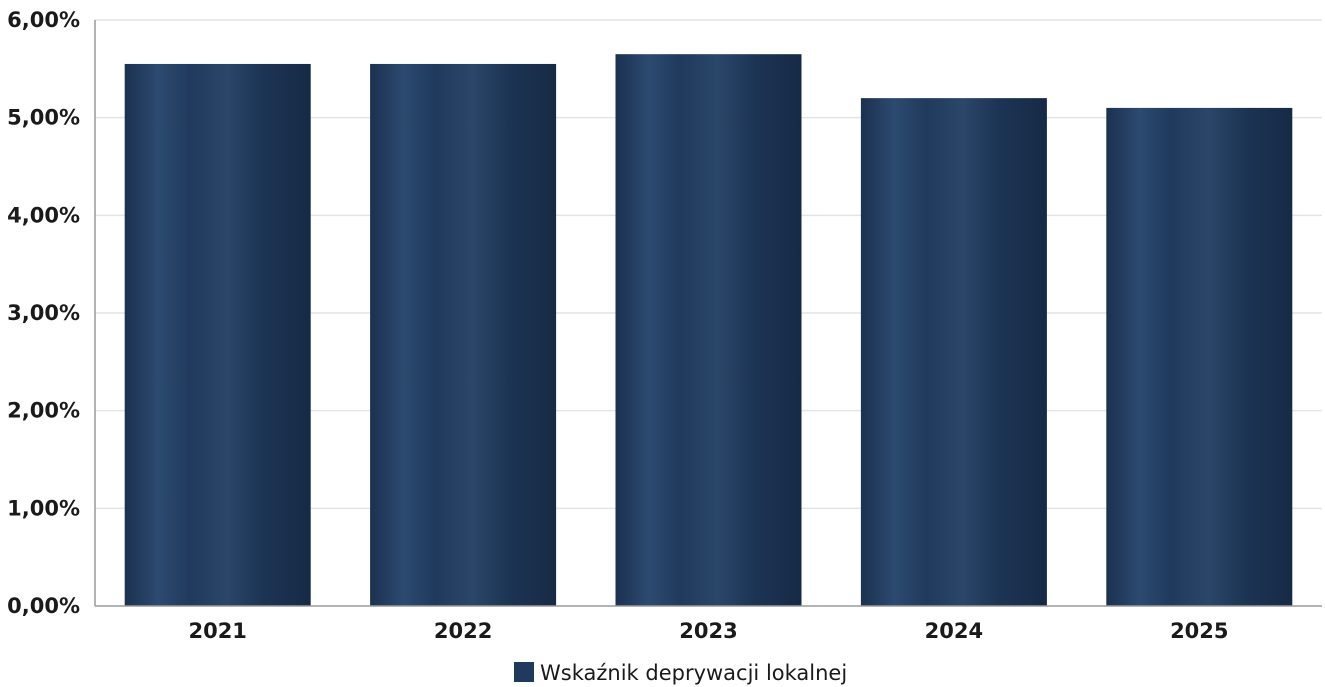 The image size is (1325, 687). I want to click on legend: Wskaźnik deprywacji lokalnej, so click(680, 673).